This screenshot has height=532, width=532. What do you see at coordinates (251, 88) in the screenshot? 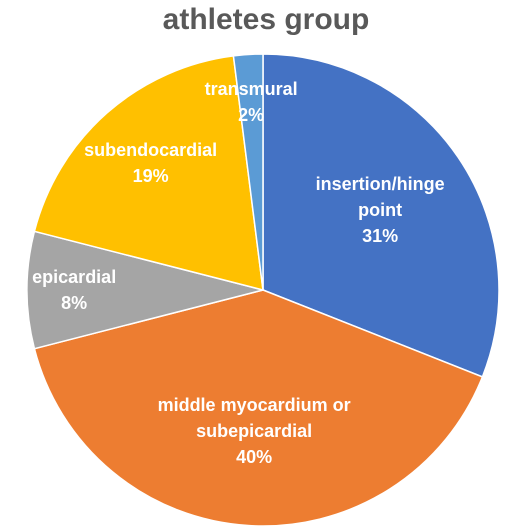
I see `category-label: transmural` at bounding box center [251, 88].